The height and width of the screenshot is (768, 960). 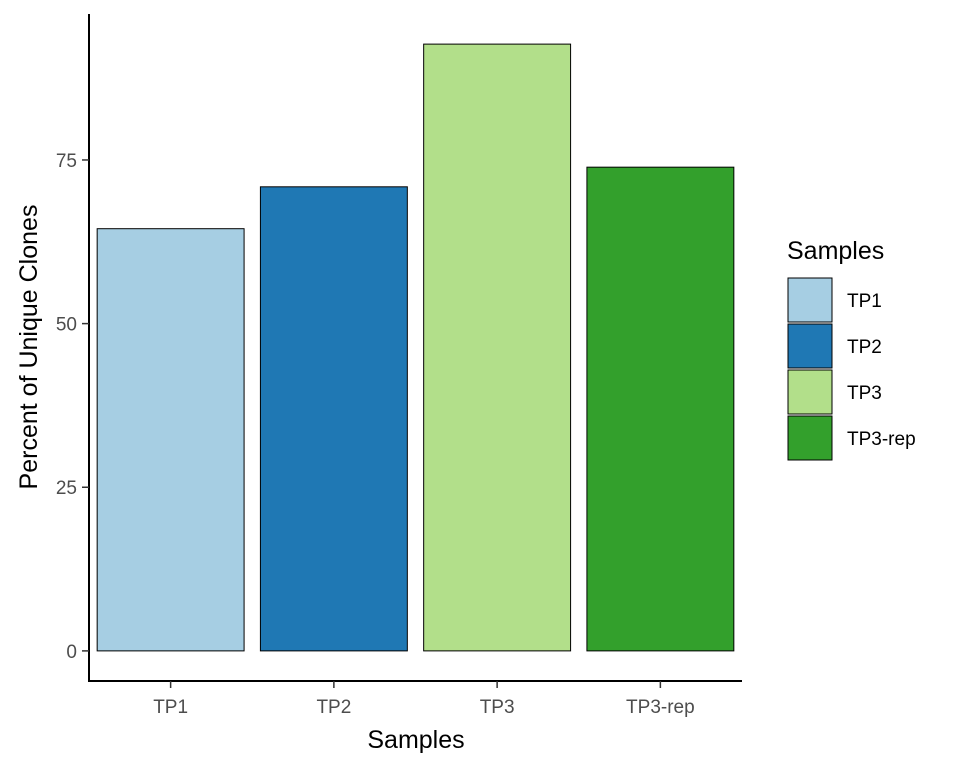 I want to click on legend-label-tp3-rep: TP3-rep, so click(x=881, y=439).